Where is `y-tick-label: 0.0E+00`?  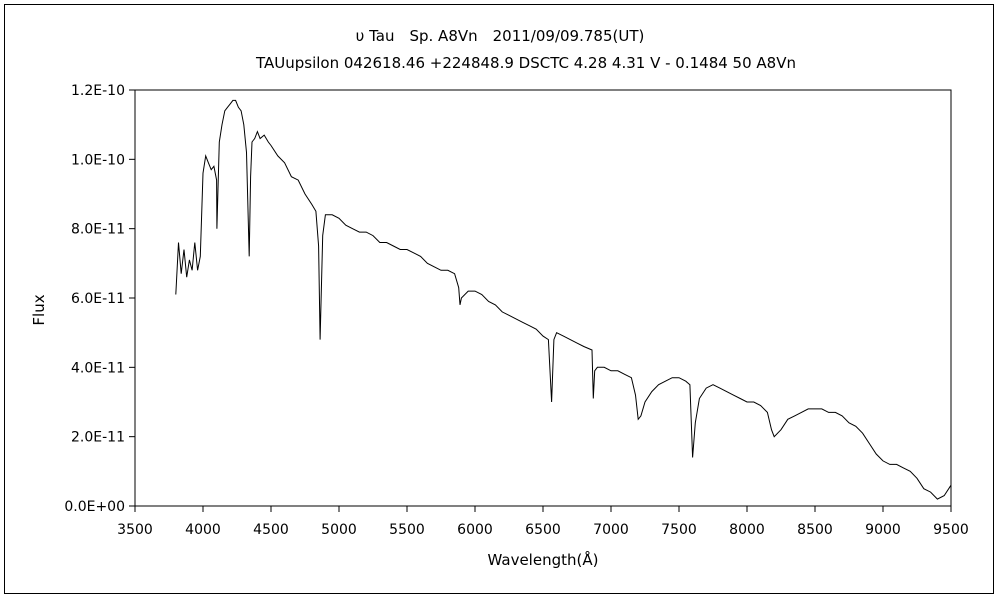 y-tick-label: 0.0E+00 is located at coordinates (94, 507).